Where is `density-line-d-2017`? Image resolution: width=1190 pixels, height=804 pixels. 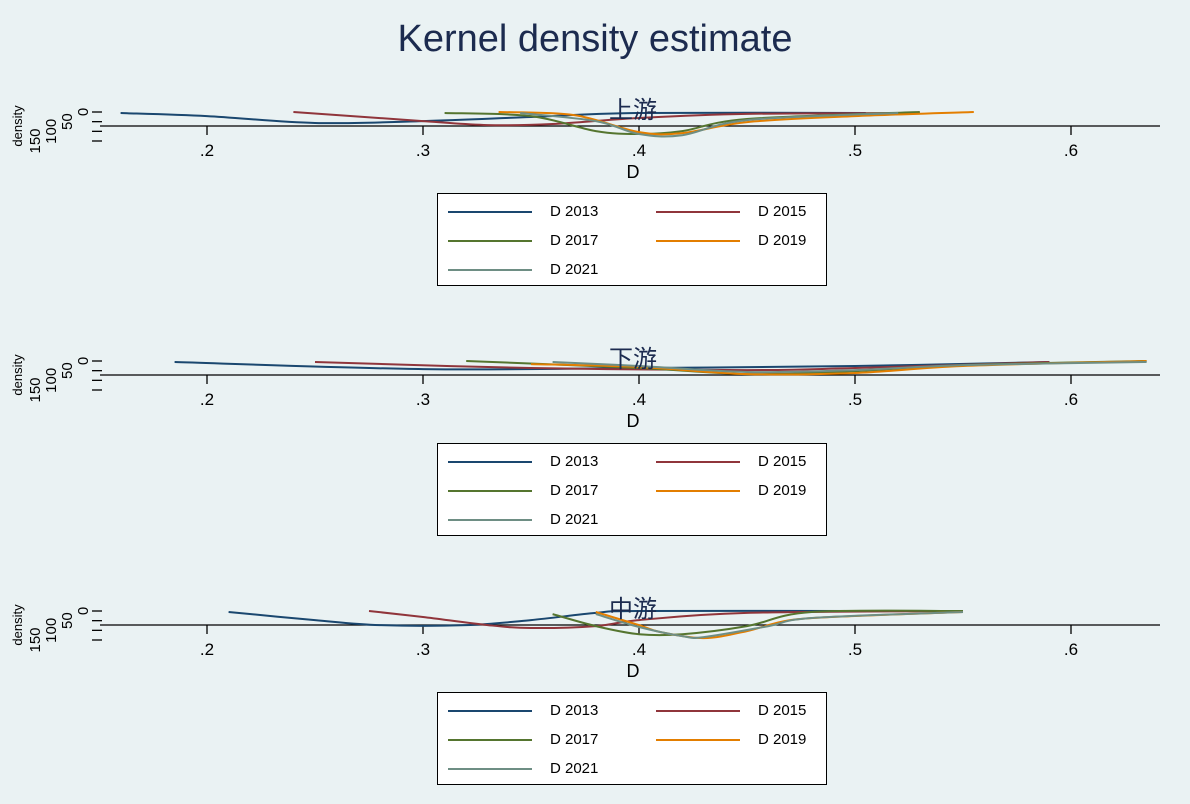
density-line-d-2017 is located at coordinates (758, 623).